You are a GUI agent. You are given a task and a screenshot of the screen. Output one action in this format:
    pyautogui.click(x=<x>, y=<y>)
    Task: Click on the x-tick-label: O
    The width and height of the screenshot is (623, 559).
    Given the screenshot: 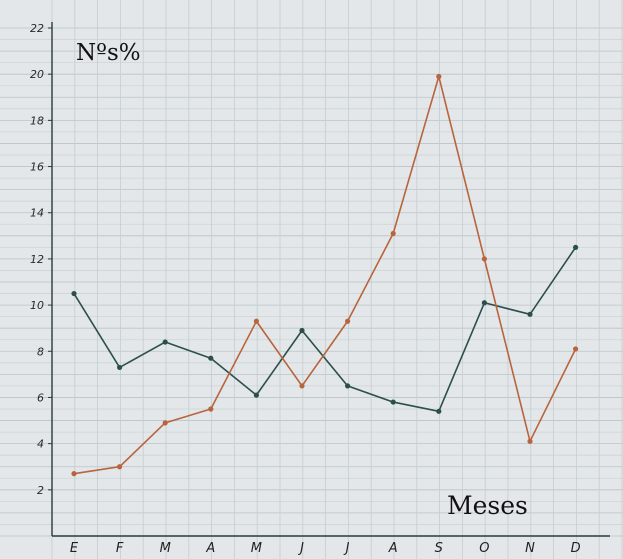 What is the action you would take?
    pyautogui.click(x=484, y=548)
    